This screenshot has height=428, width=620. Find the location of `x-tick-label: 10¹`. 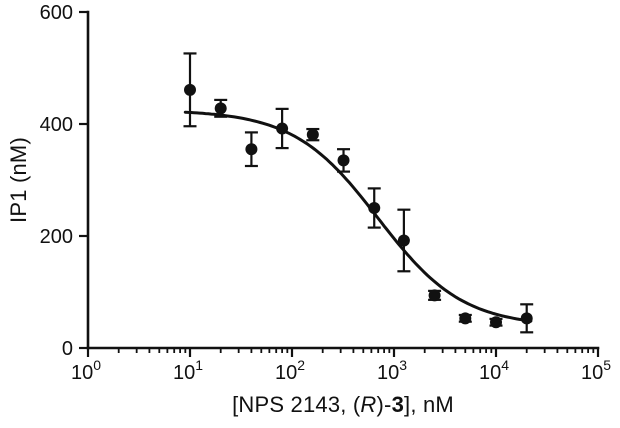

x-tick-label: 10¹ is located at coordinates (188, 370).